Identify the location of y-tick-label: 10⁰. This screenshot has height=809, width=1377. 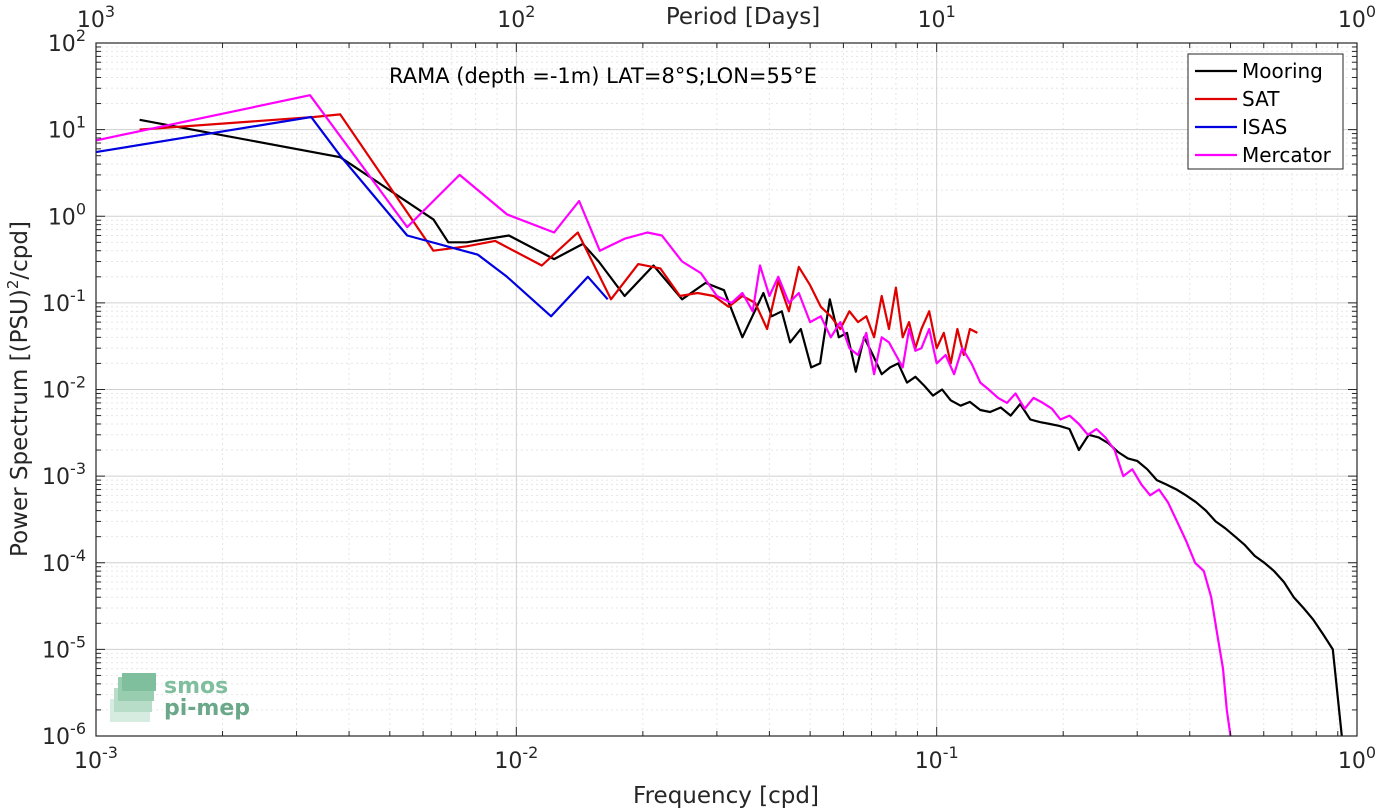
(67, 214).